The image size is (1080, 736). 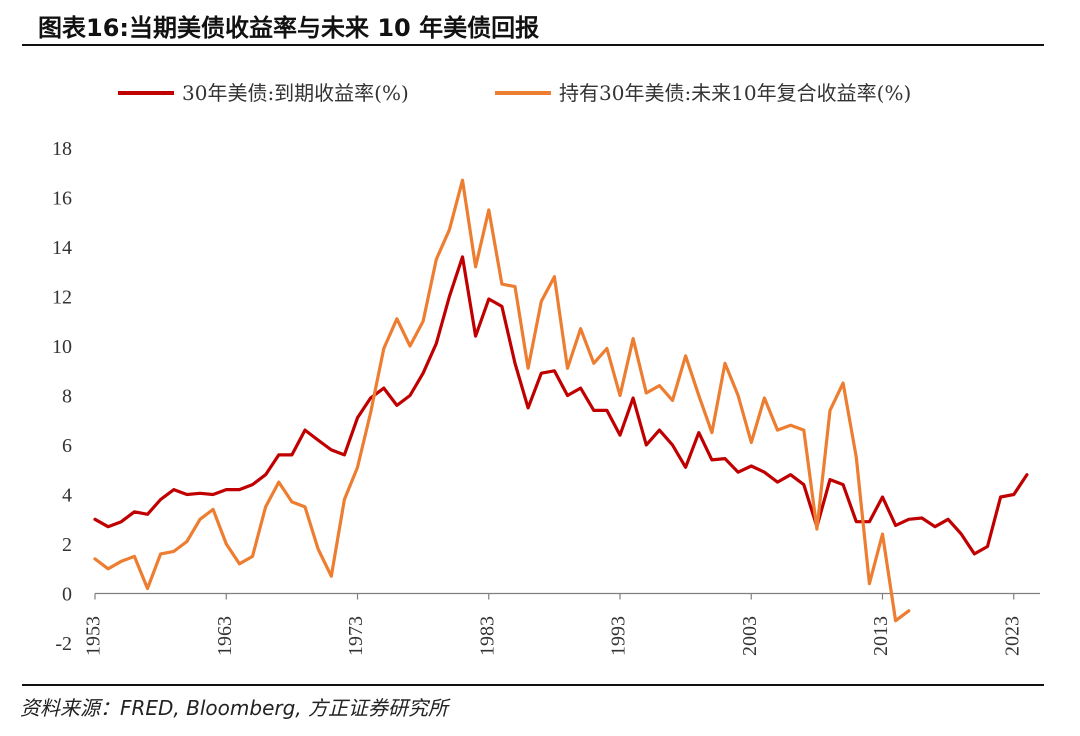 What do you see at coordinates (881, 636) in the screenshot?
I see `x-tick-label: 2013` at bounding box center [881, 636].